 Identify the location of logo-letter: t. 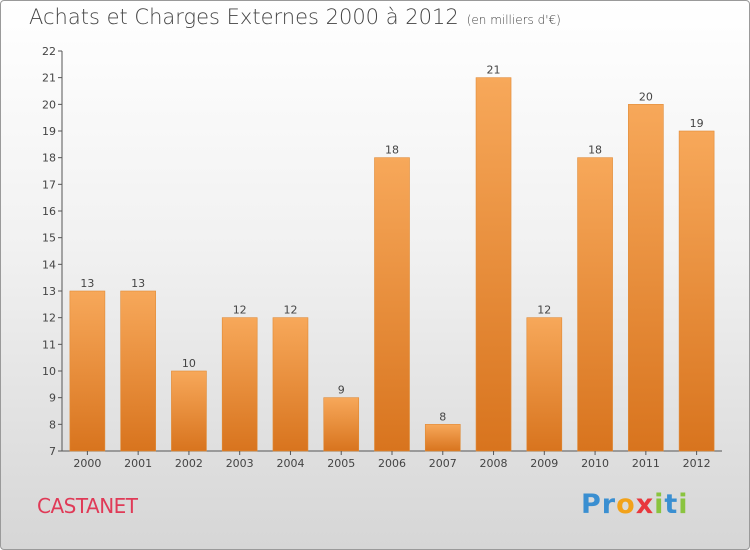
(671, 504).